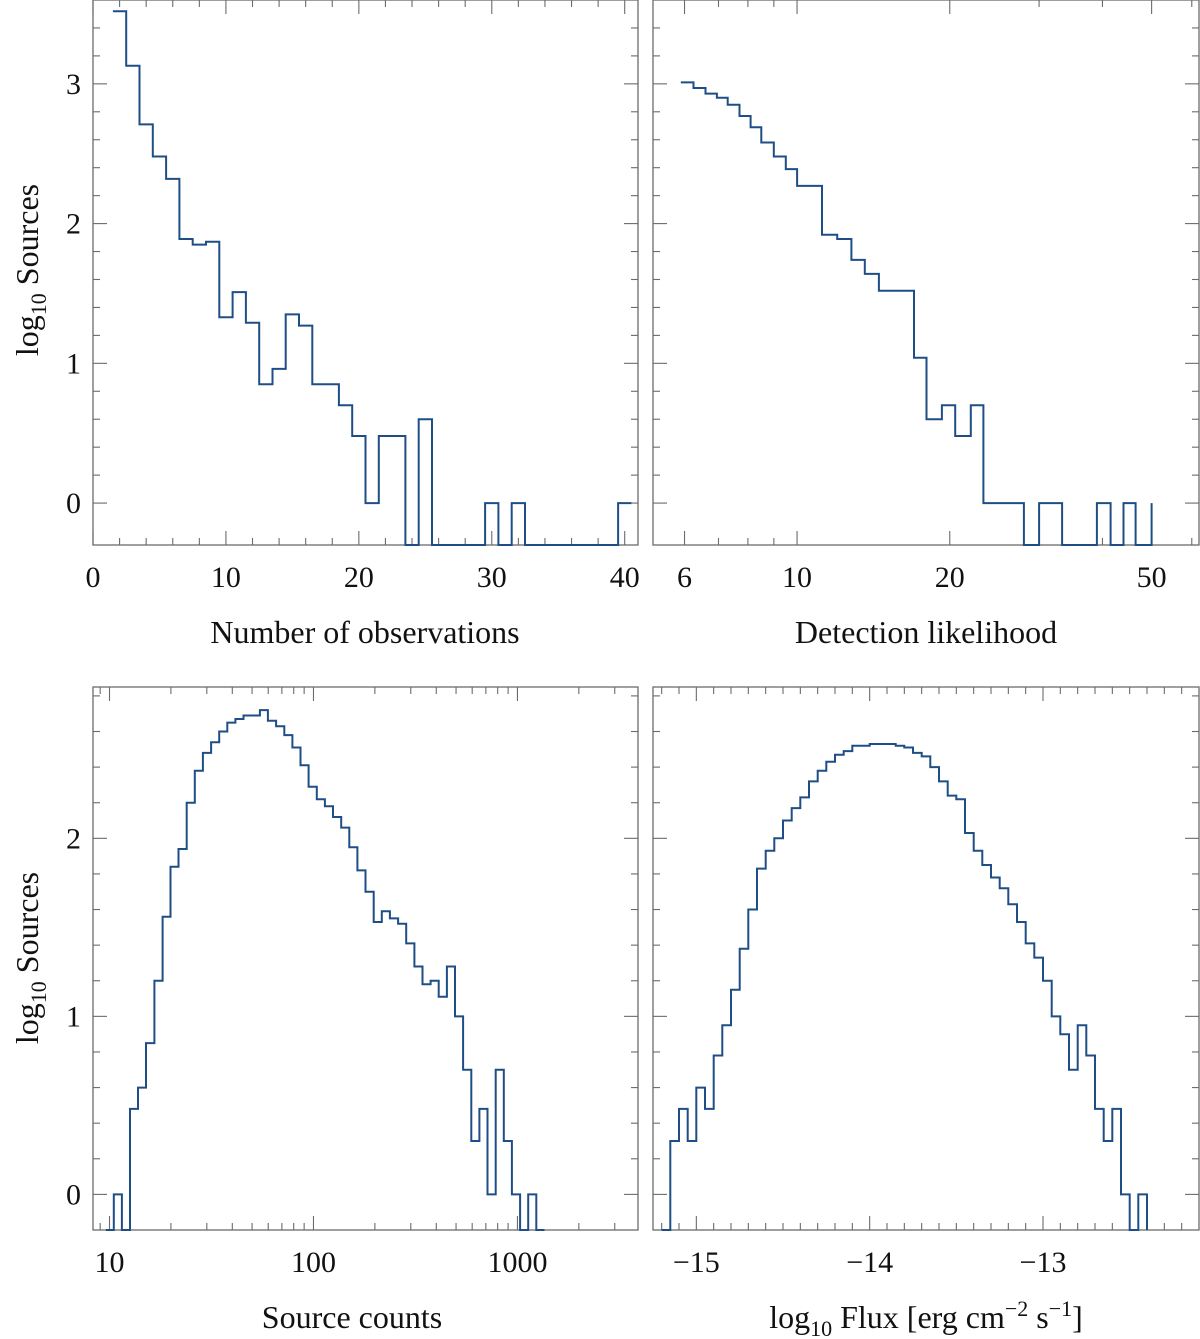  I want to click on x-tick-label: 6, so click(684, 577).